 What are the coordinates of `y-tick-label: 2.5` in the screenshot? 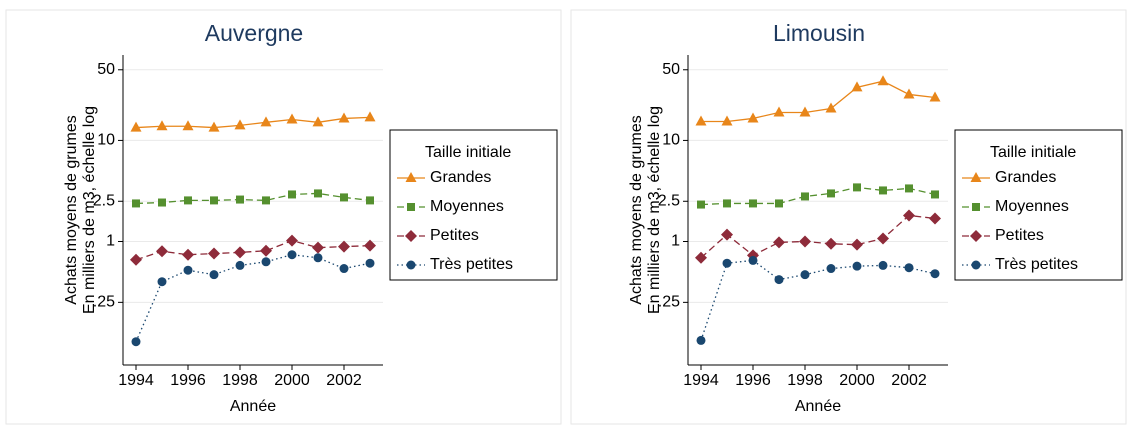 It's located at (669, 200).